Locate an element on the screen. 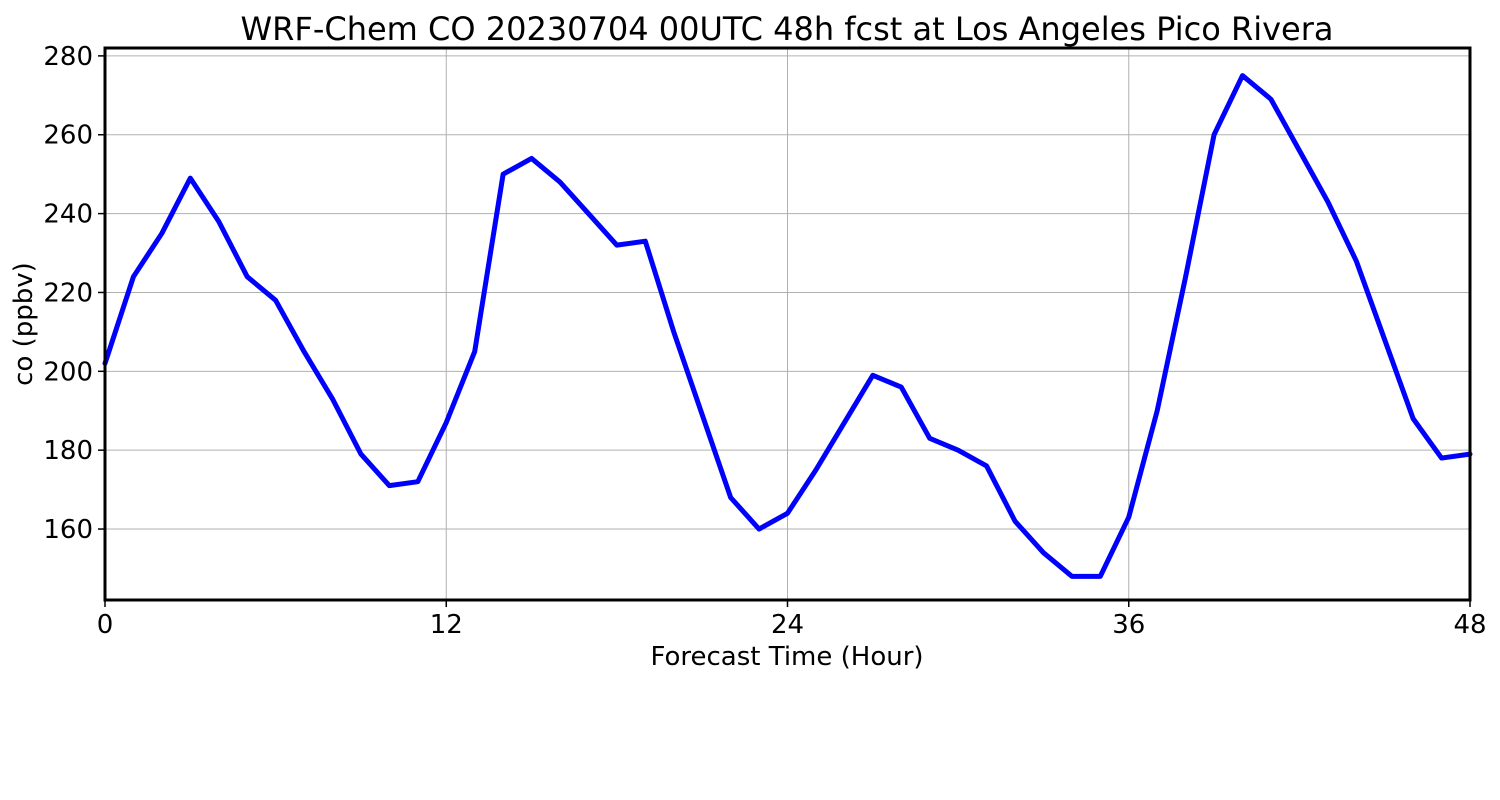 Image resolution: width=1500 pixels, height=800 pixels. y-tick-label: 200 is located at coordinates (68, 372).